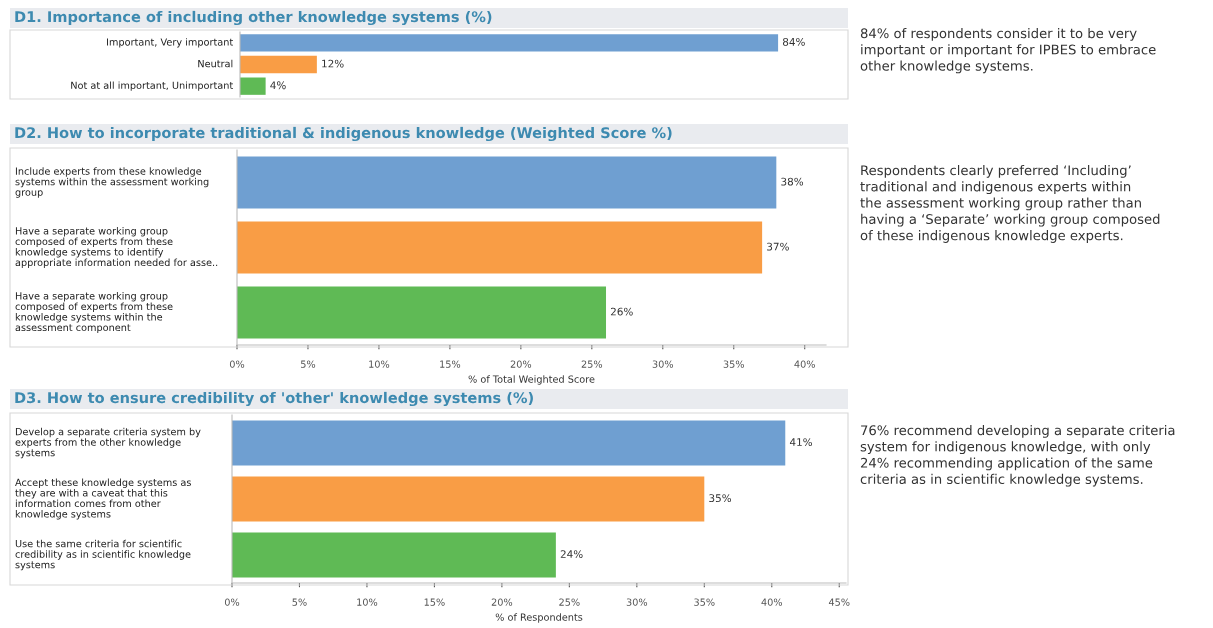 The image size is (1213, 628). I want to click on y-tick-label: Accept these knowledge systems as they are with a caveat that this information comes from other knowledge systems, so click(103, 499).